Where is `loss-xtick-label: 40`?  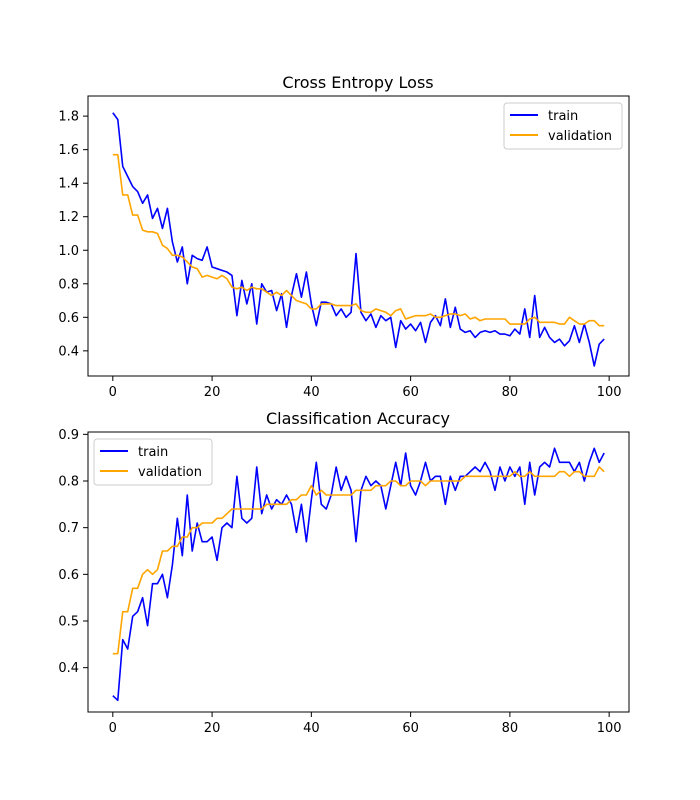
loss-xtick-label: 40 is located at coordinates (311, 392).